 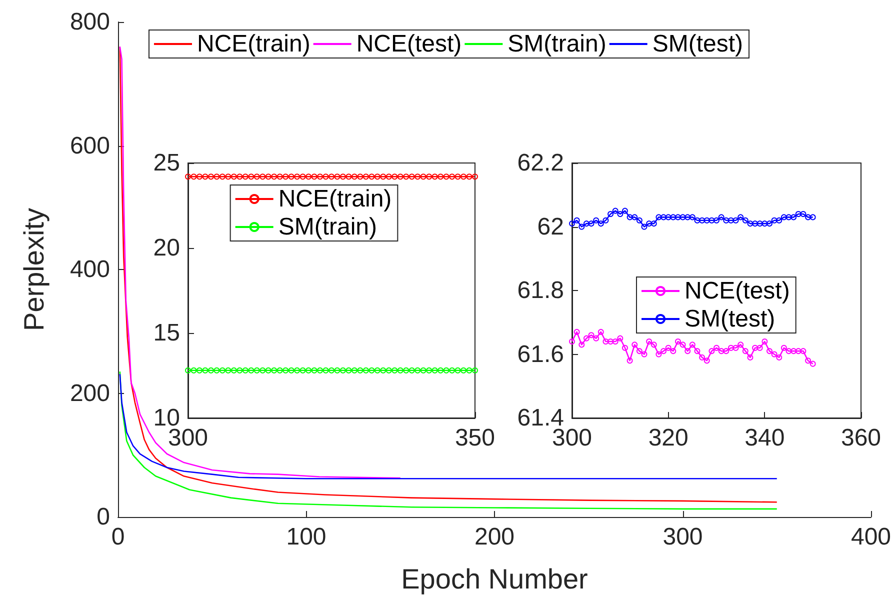 I want to click on x-tick-label: 320, so click(x=668, y=438).